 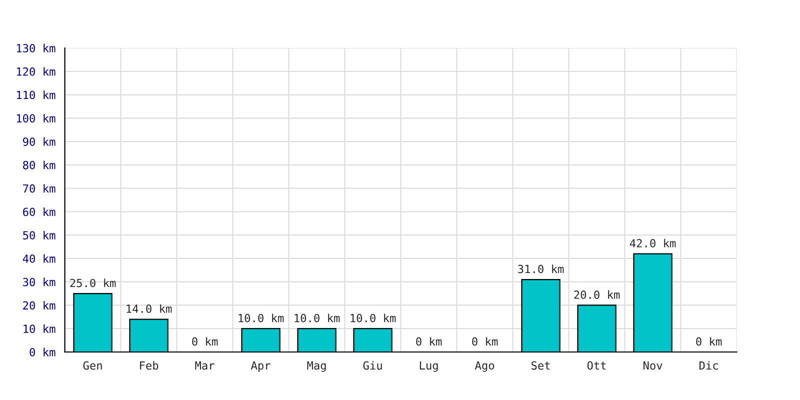 What do you see at coordinates (39, 165) in the screenshot?
I see `y-tick-label: 80 km` at bounding box center [39, 165].